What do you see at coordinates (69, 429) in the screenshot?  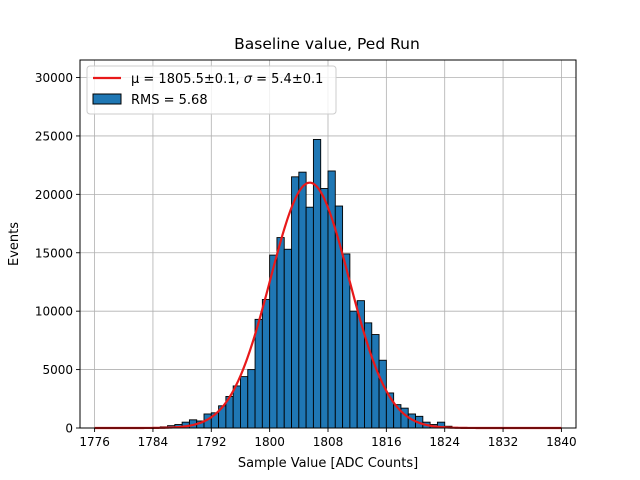 I see `y-tick-label: 0` at bounding box center [69, 429].